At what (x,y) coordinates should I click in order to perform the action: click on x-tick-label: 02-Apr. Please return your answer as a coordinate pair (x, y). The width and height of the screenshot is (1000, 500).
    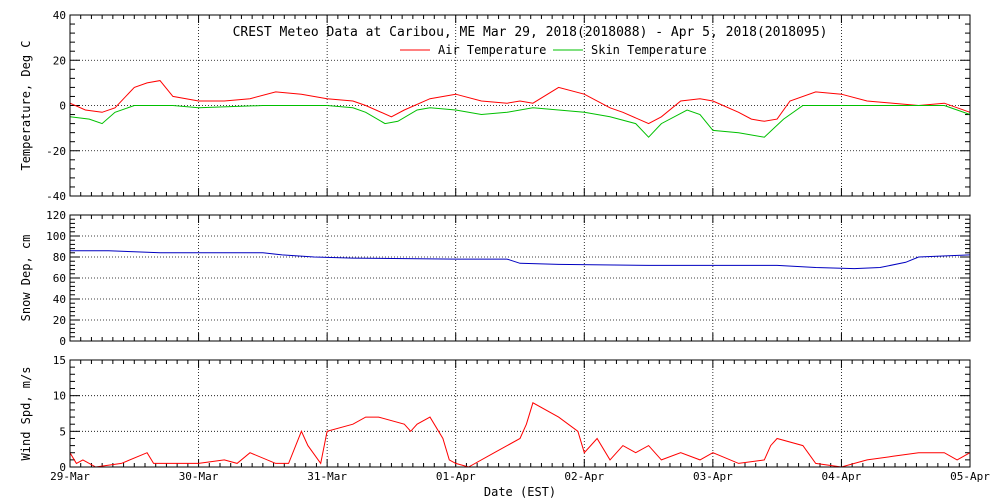
    Looking at the image, I should click on (584, 476).